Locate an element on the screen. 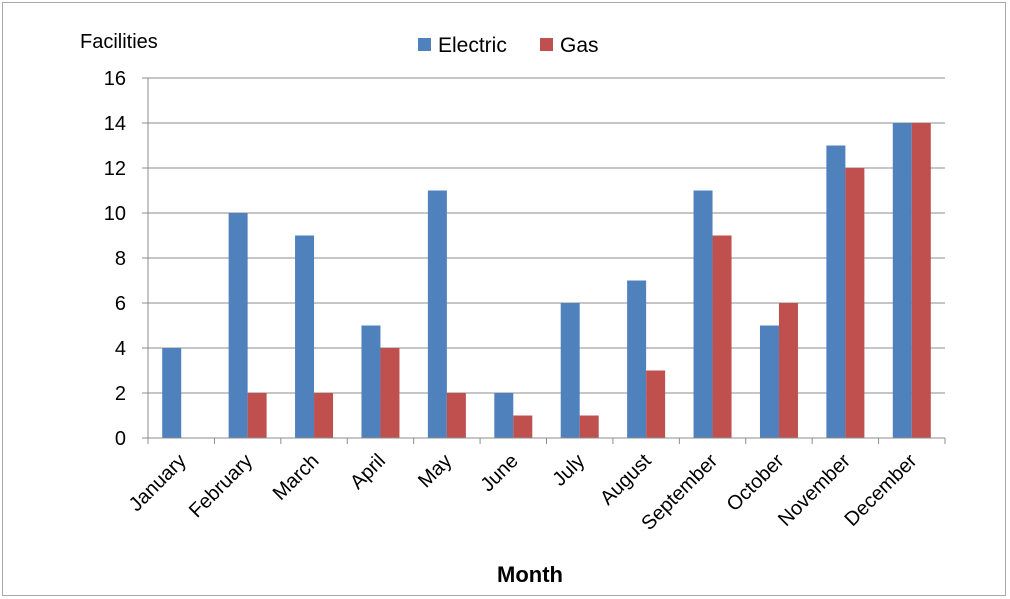 The image size is (1010, 599). x-tick-label: May is located at coordinates (435, 471).